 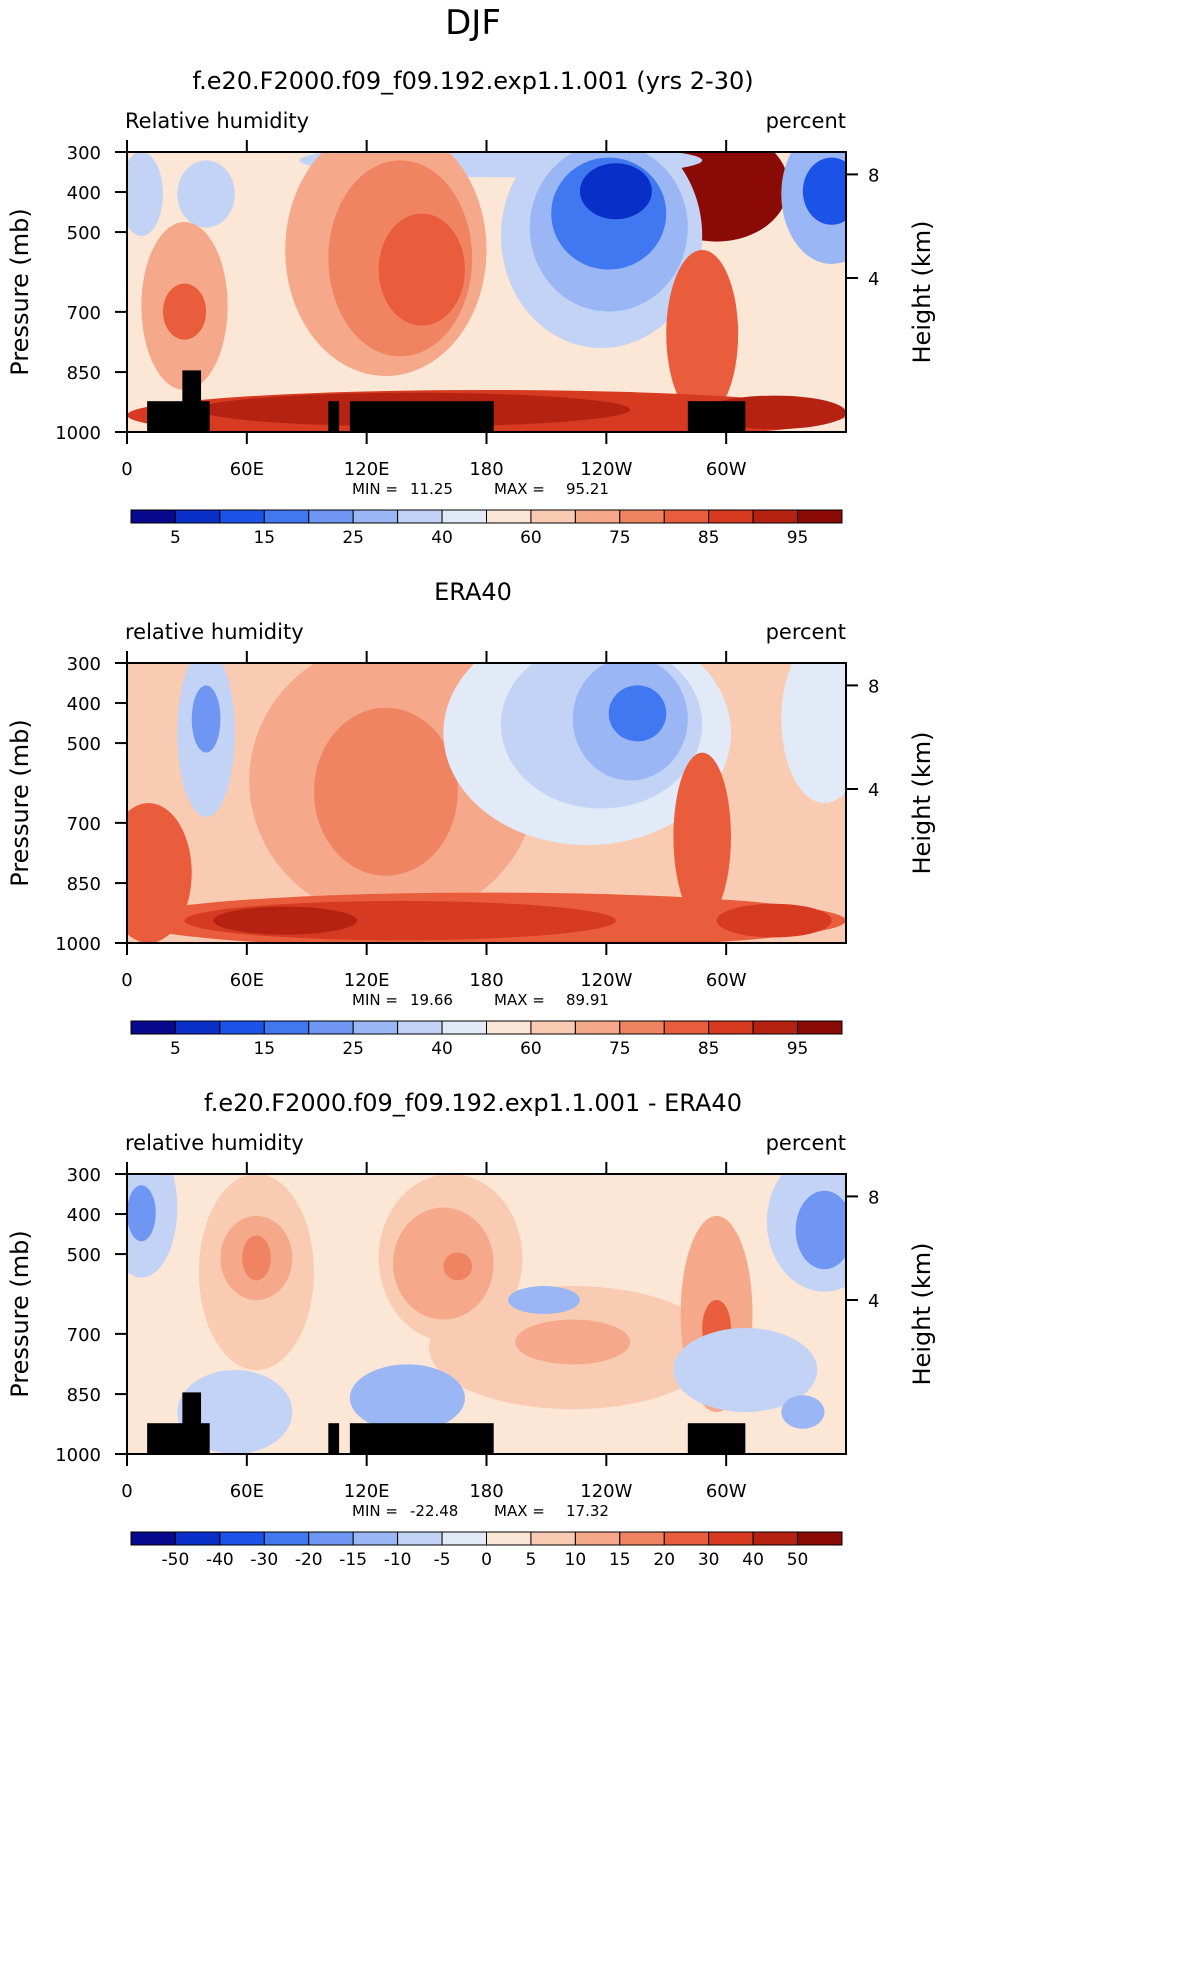 I want to click on colorbar-label: 15, so click(x=264, y=538).